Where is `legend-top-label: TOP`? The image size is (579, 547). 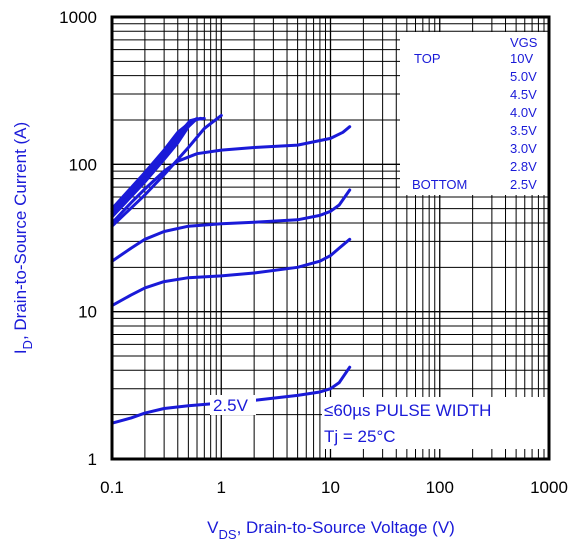 legend-top-label: TOP is located at coordinates (427, 58).